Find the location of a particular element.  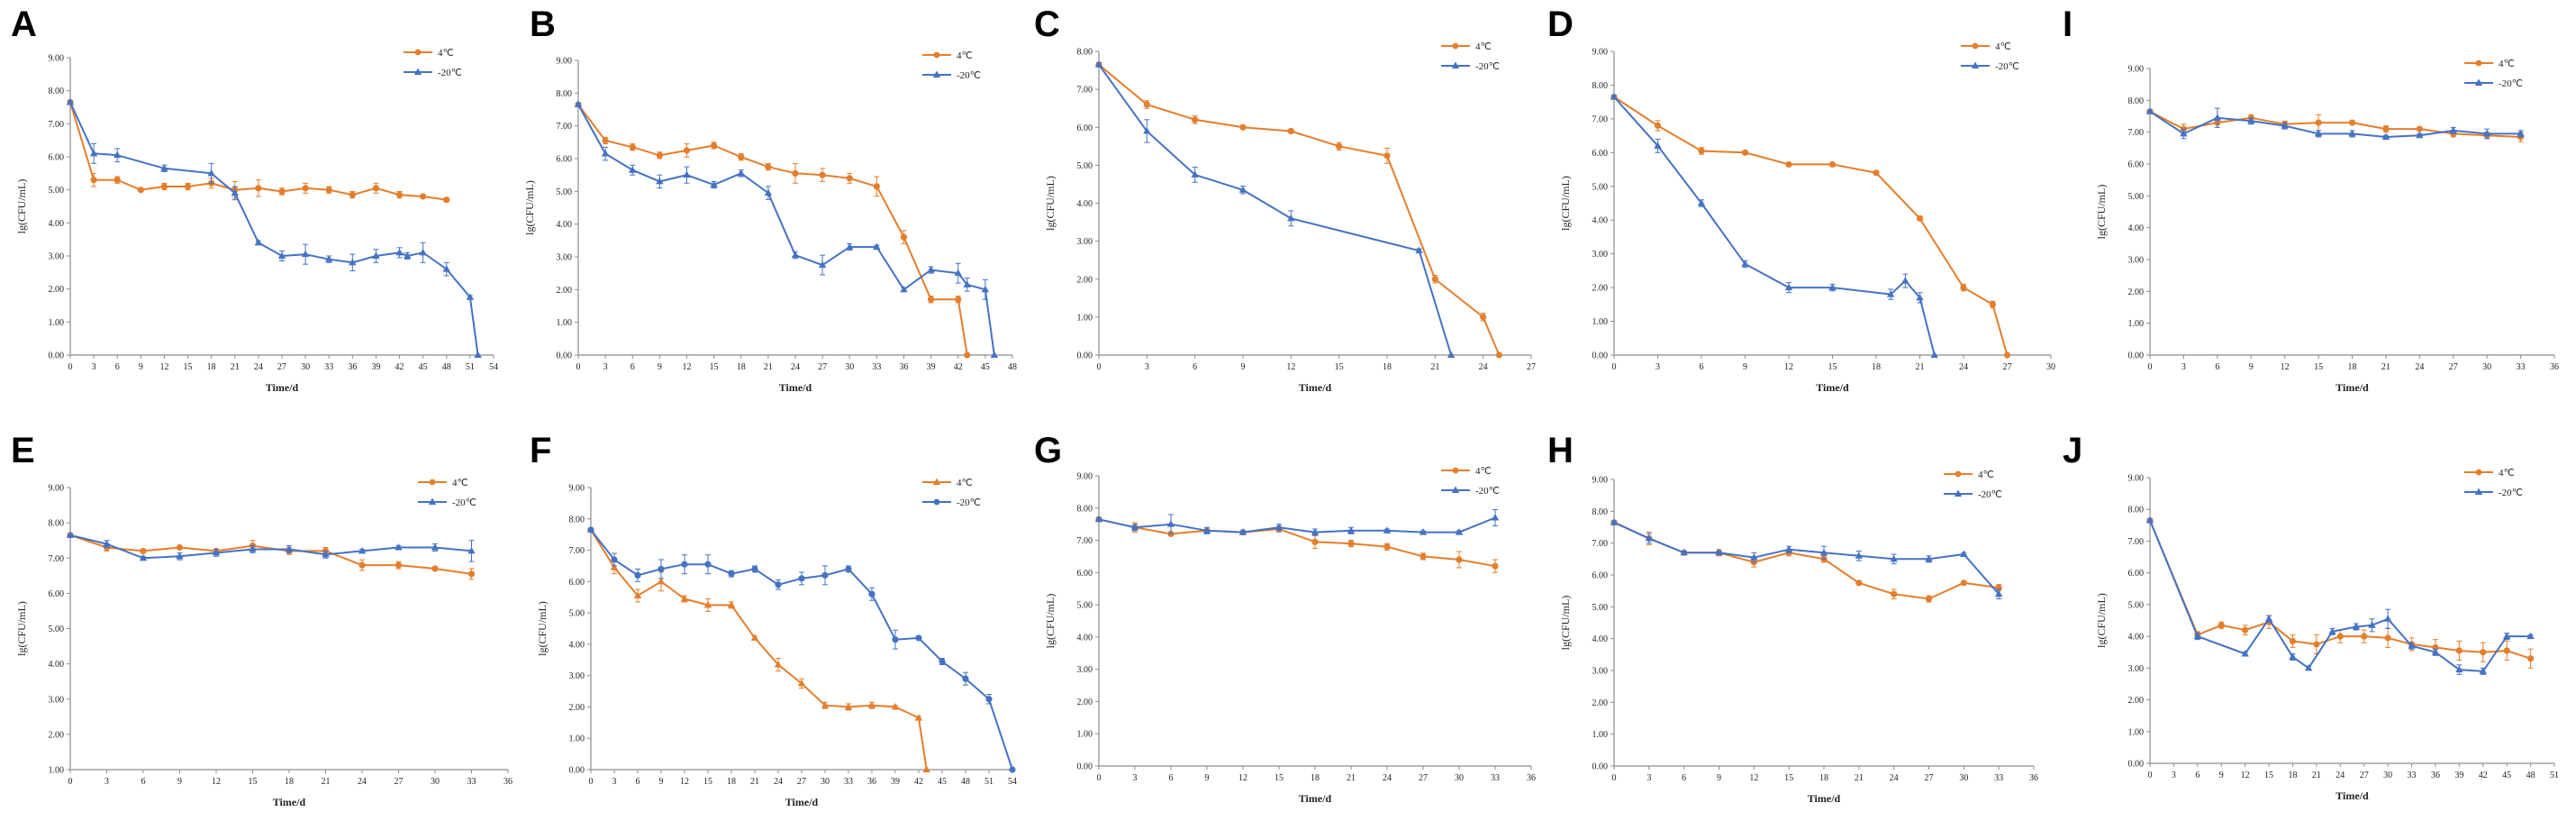

x-tick-label: 33 is located at coordinates (2521, 367).